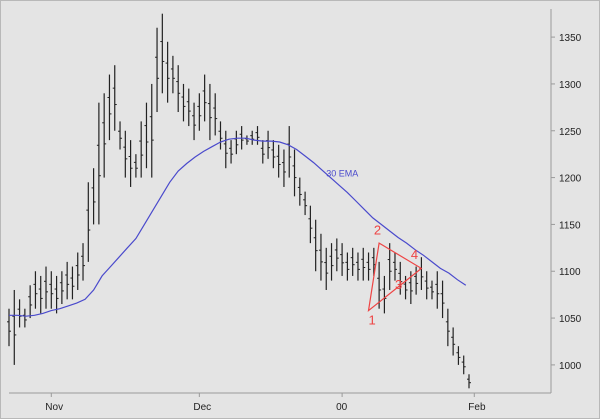 Image resolution: width=600 pixels, height=420 pixels. I want to click on x-axis: NovDec00FebMar, so click(280, 402).